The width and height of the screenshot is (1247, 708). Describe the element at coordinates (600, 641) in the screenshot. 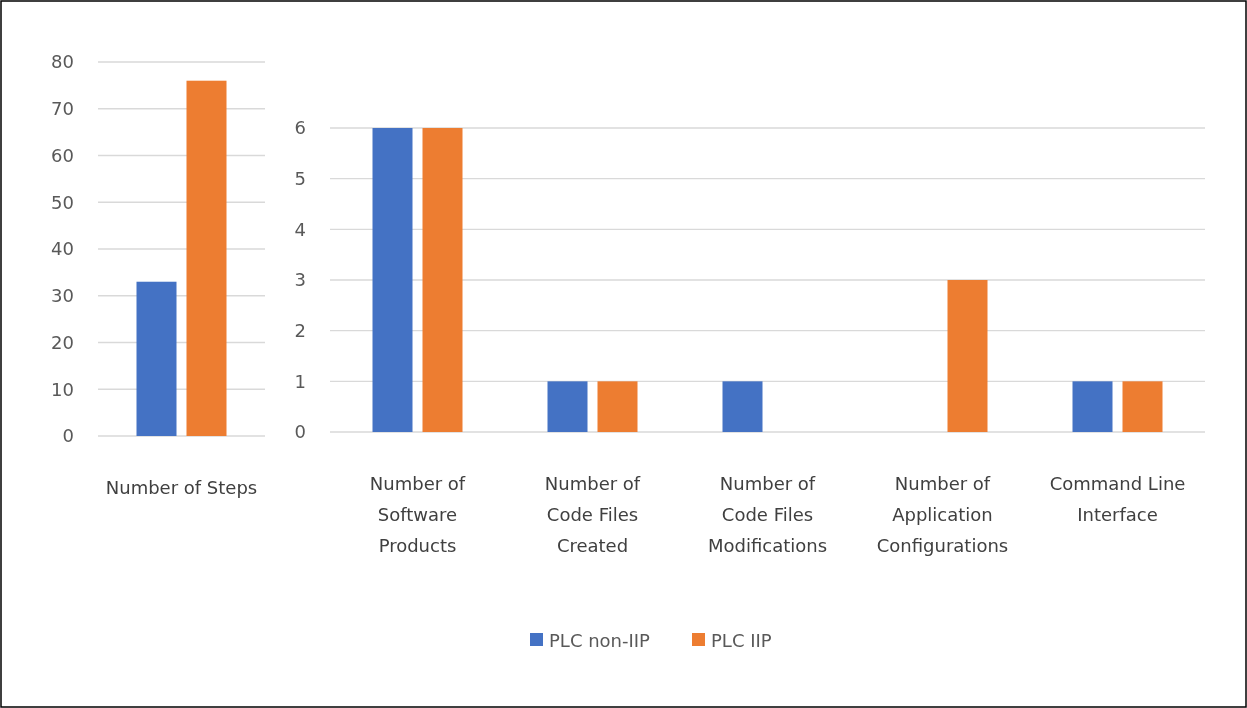

I see `legend-label: PLC non-IIP` at that location.